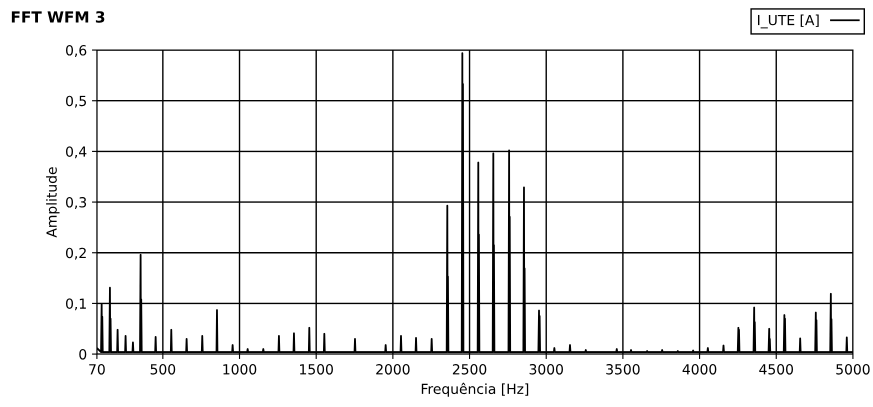 The height and width of the screenshot is (407, 873). Describe the element at coordinates (623, 369) in the screenshot. I see `x-tick-label: 3500` at that location.